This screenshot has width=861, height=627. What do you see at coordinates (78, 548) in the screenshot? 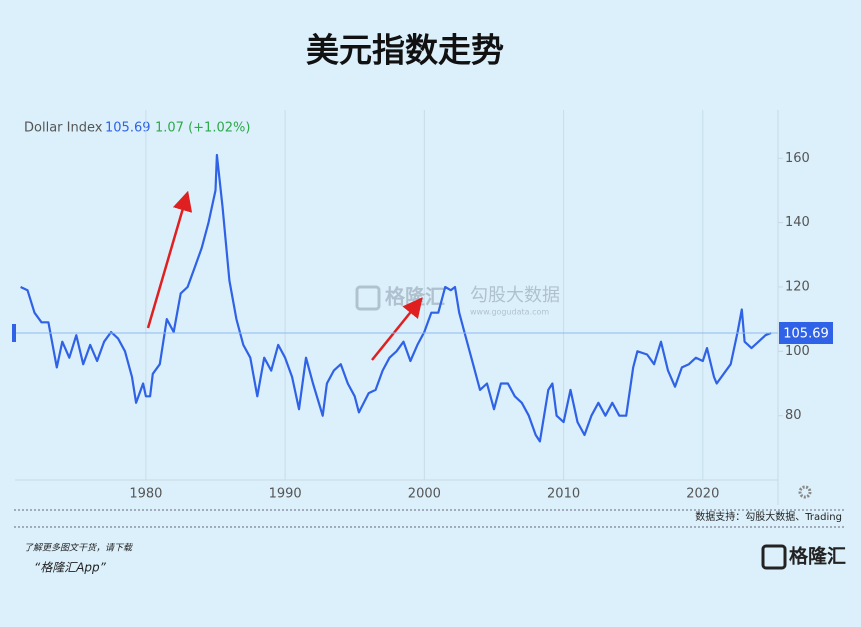
I see `footer-line: 了解更多图文干货，请下载` at bounding box center [78, 548].